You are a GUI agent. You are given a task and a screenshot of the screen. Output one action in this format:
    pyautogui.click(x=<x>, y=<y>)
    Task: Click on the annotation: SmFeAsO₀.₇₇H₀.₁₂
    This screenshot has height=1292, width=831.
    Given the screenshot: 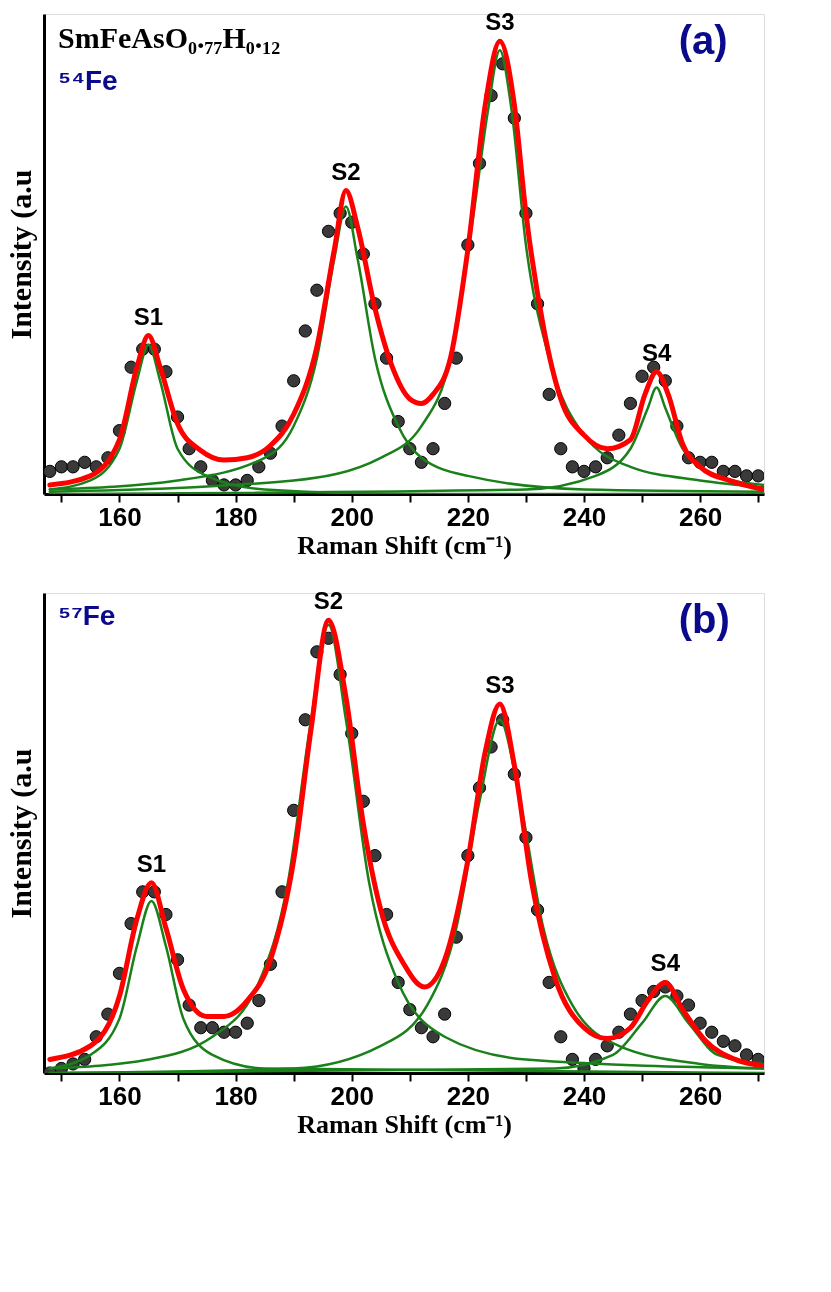 What is the action you would take?
    pyautogui.click(x=169, y=37)
    